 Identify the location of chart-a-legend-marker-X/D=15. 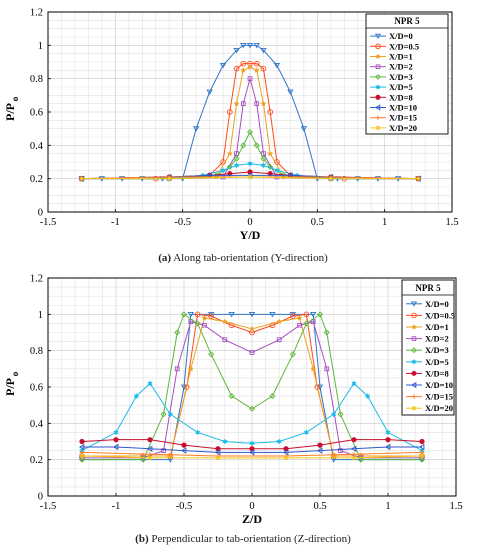
(378, 117).